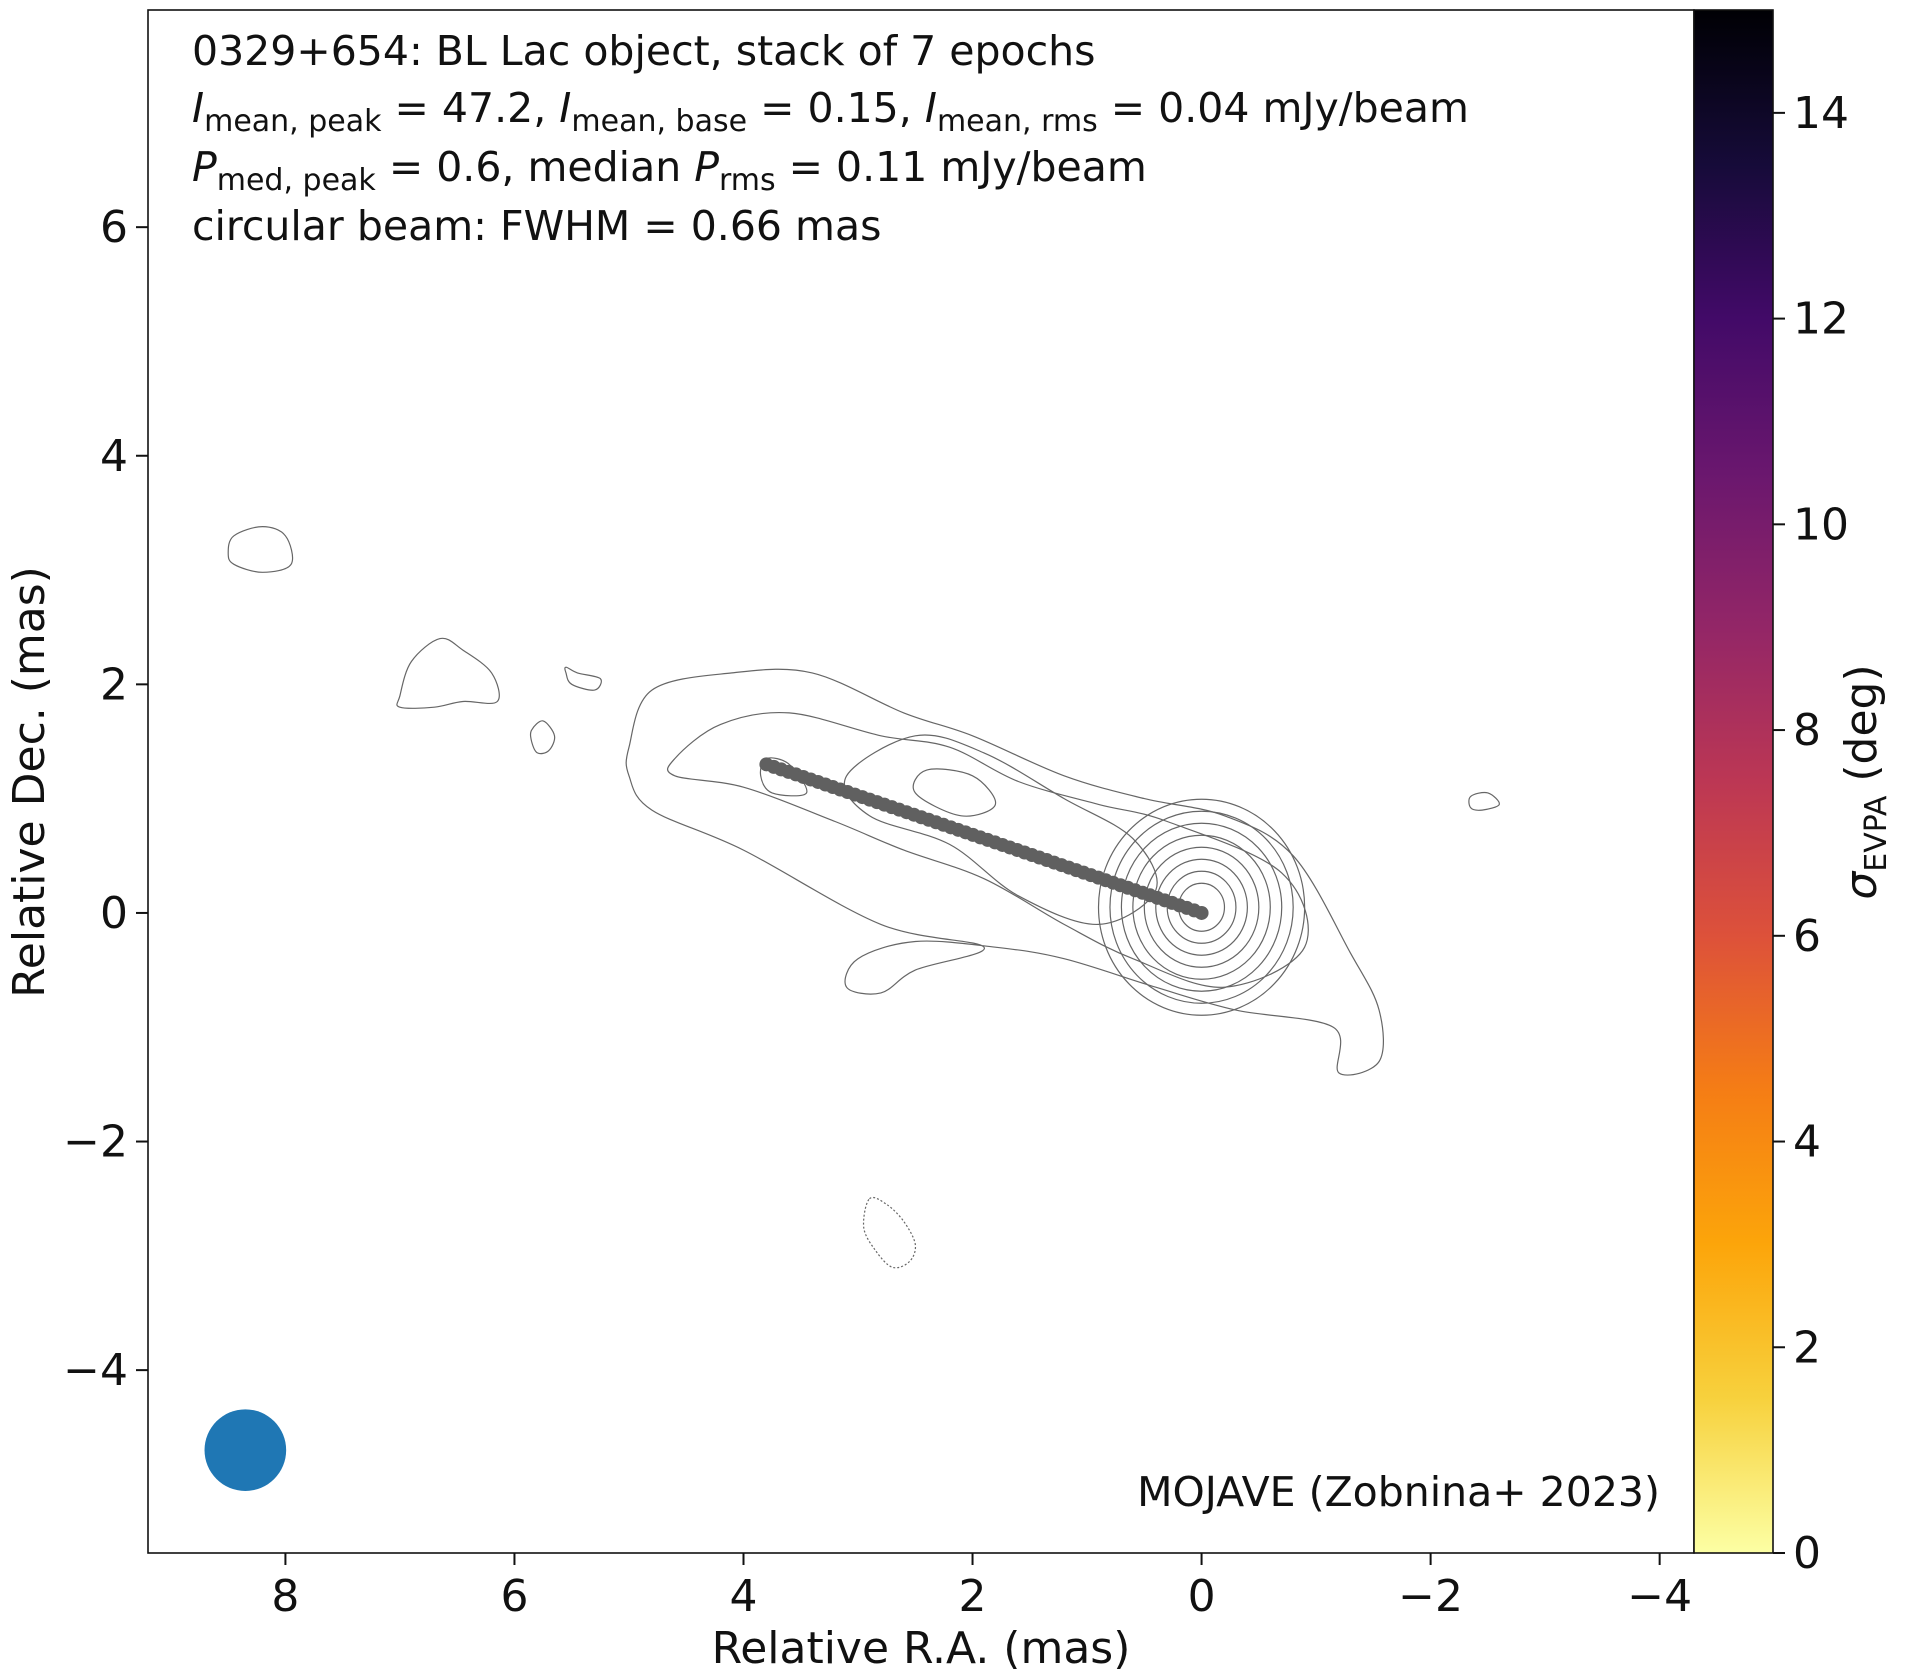 The width and height of the screenshot is (1905, 1674). Describe the element at coordinates (1821, 524) in the screenshot. I see `colorbar-tick-label: 10` at that location.